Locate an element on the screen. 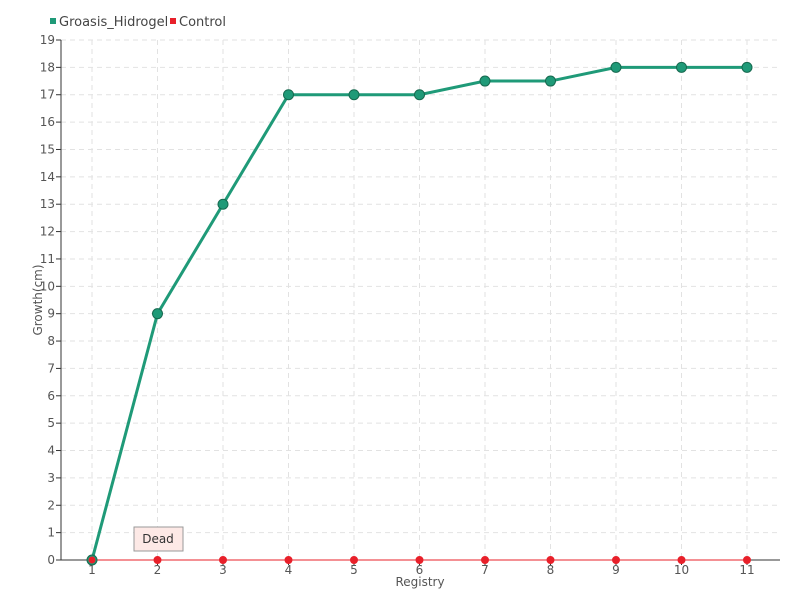  y-tick-label: 13 is located at coordinates (47, 204).